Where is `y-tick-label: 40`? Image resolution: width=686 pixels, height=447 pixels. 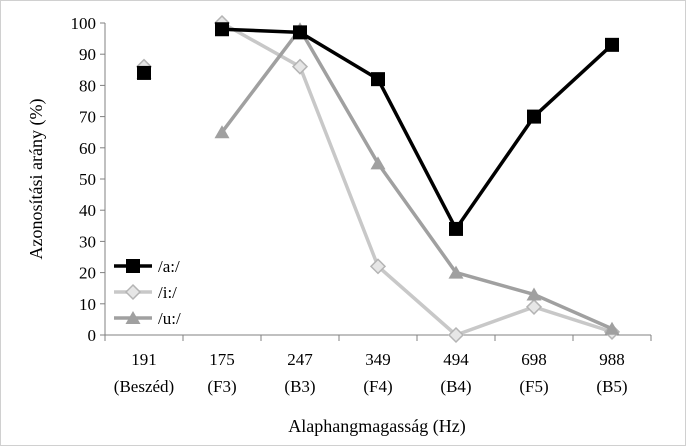 y-tick-label: 40 is located at coordinates (87, 210).